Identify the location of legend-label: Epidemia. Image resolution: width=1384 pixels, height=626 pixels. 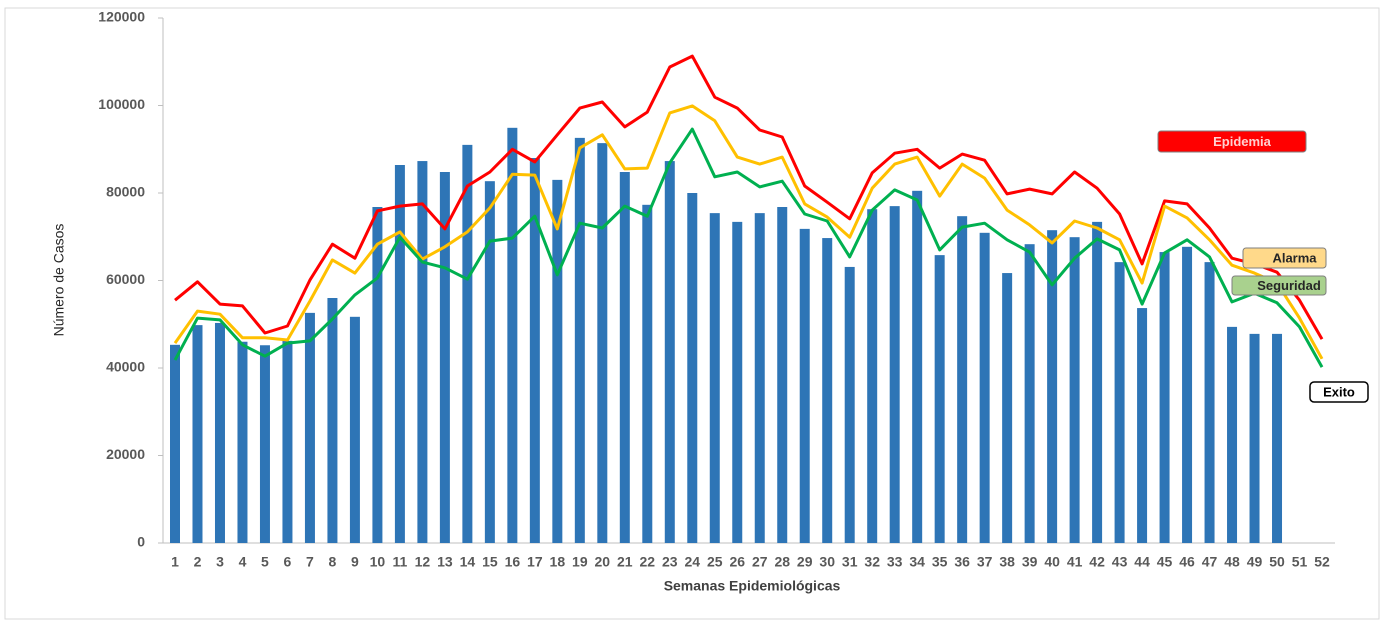
(1242, 141).